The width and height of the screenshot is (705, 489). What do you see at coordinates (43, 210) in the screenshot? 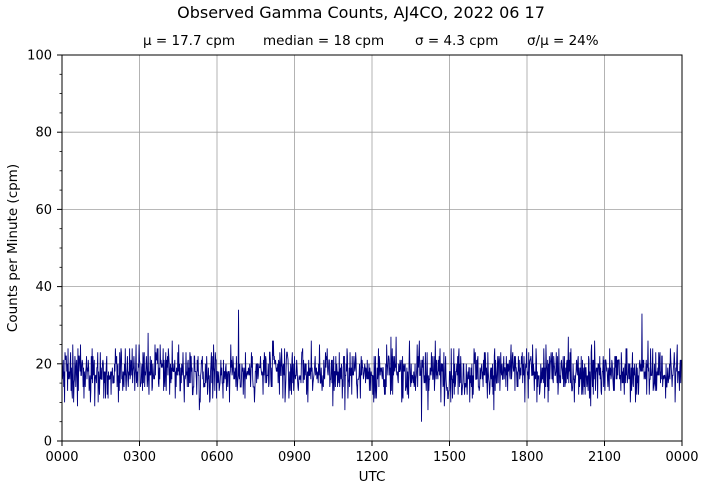
I see `y-tick-label: 60` at bounding box center [43, 210].